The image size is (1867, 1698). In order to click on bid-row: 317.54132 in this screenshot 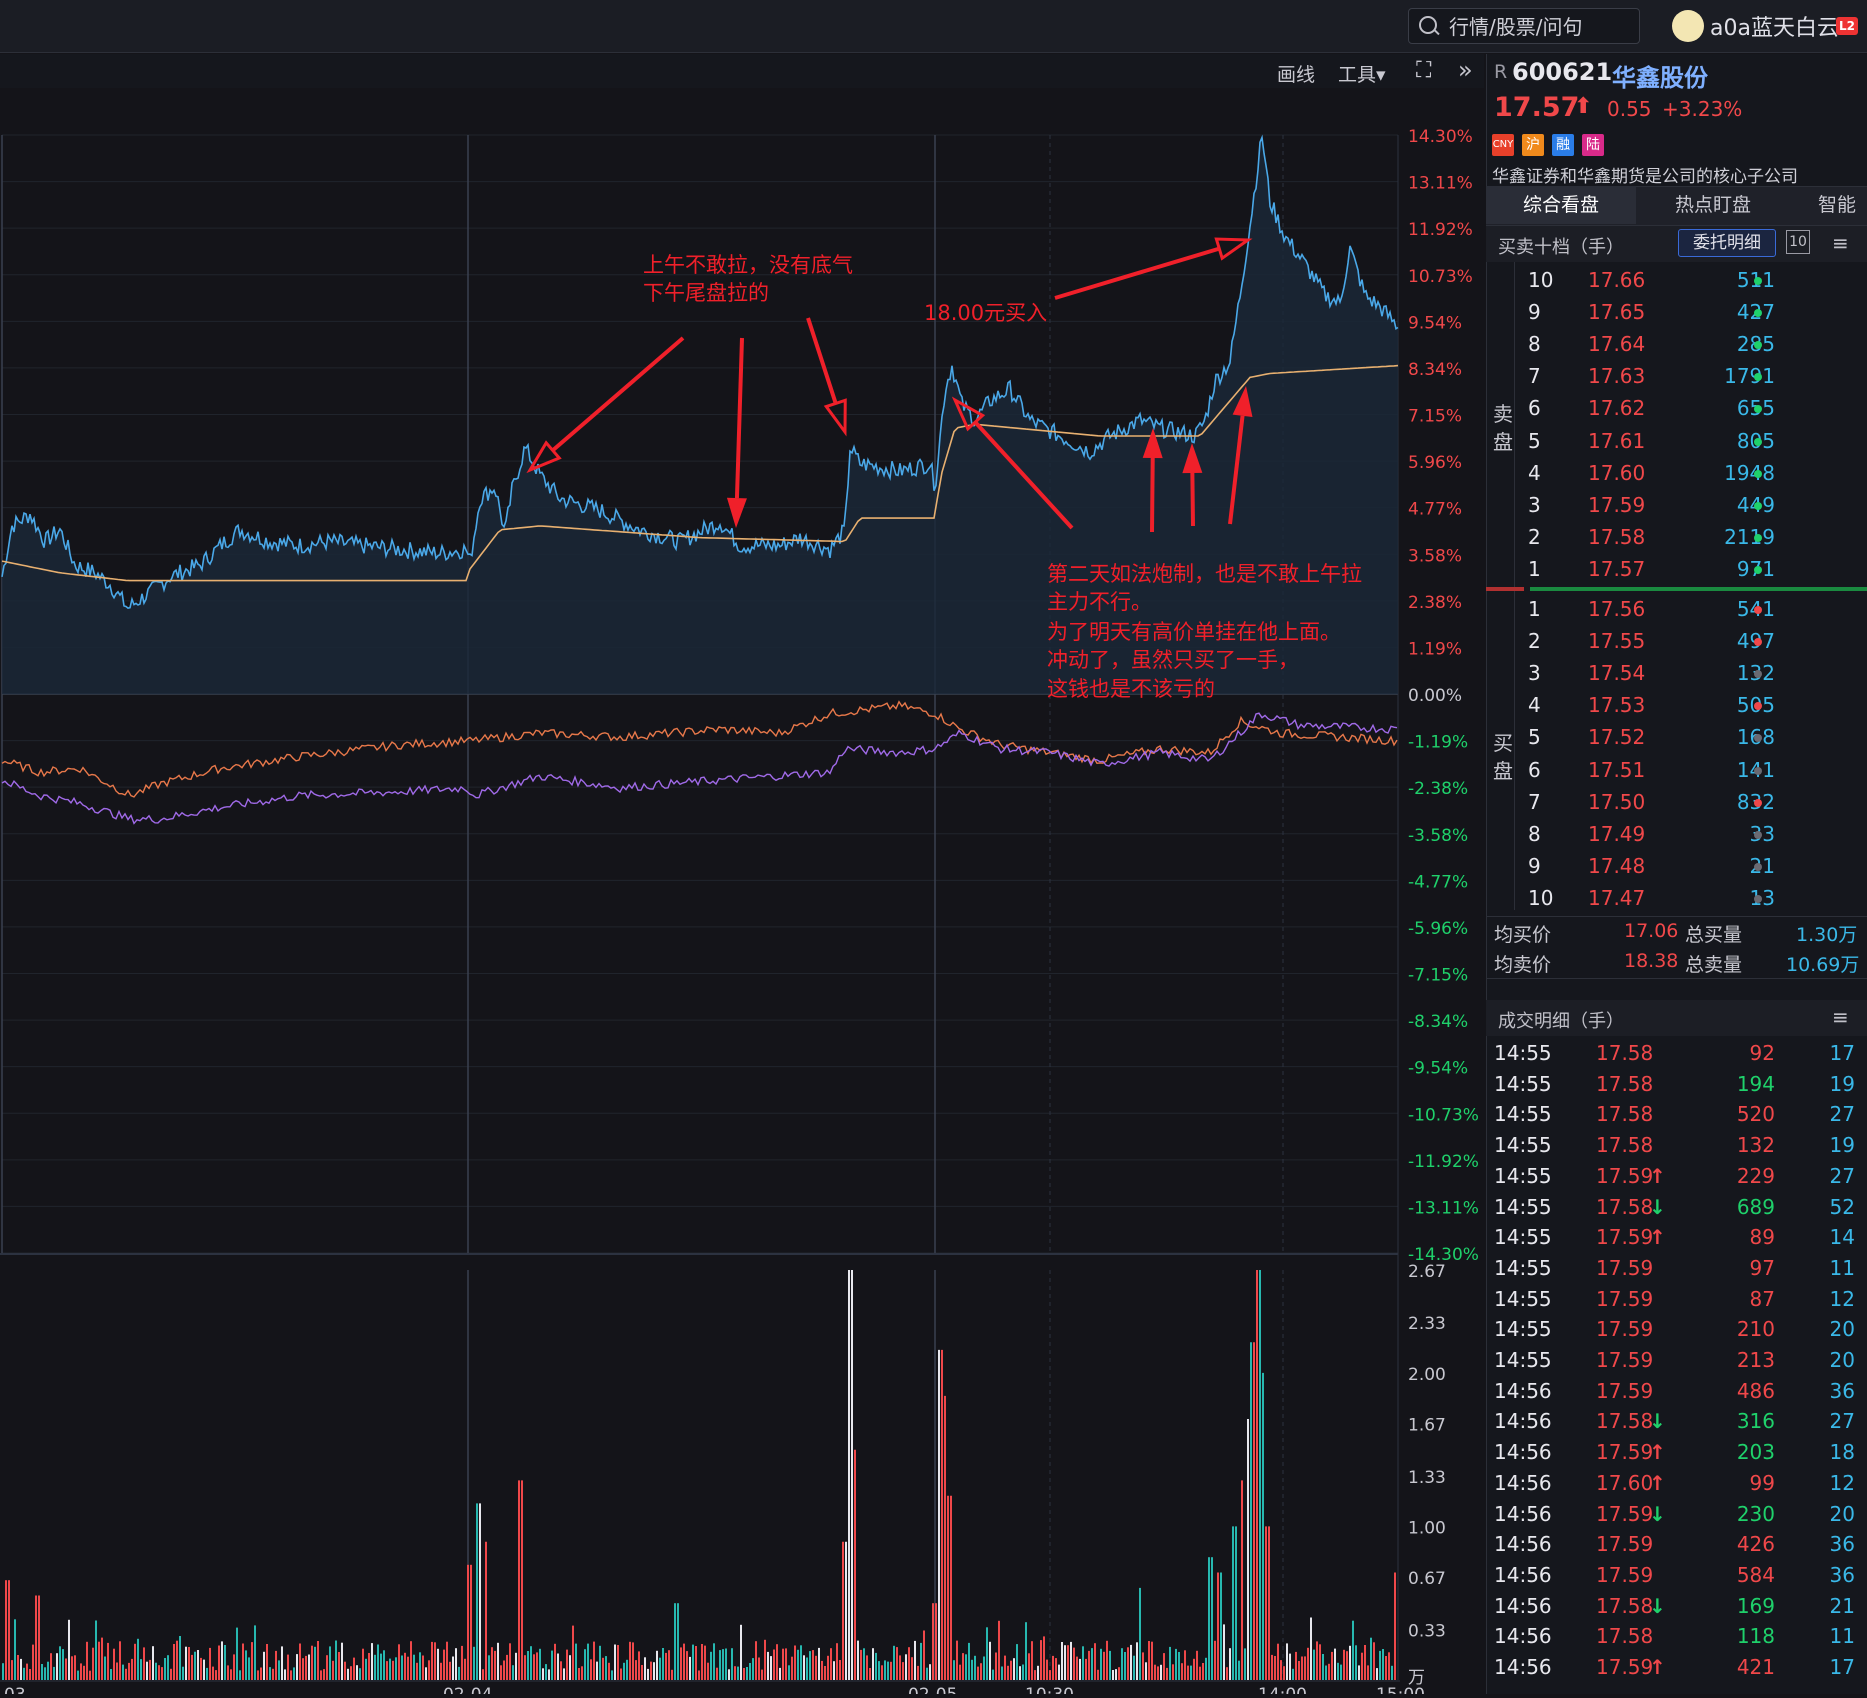, I will do `click(1676, 674)`.